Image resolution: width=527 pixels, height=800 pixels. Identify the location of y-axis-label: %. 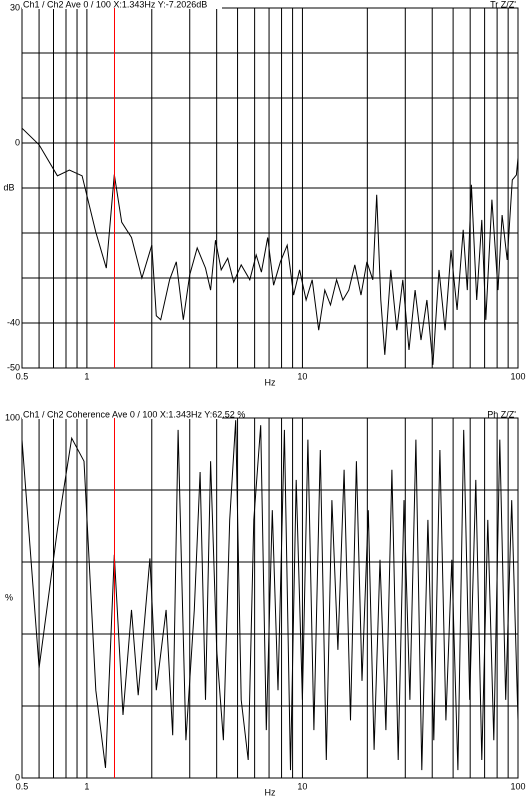
(9, 597).